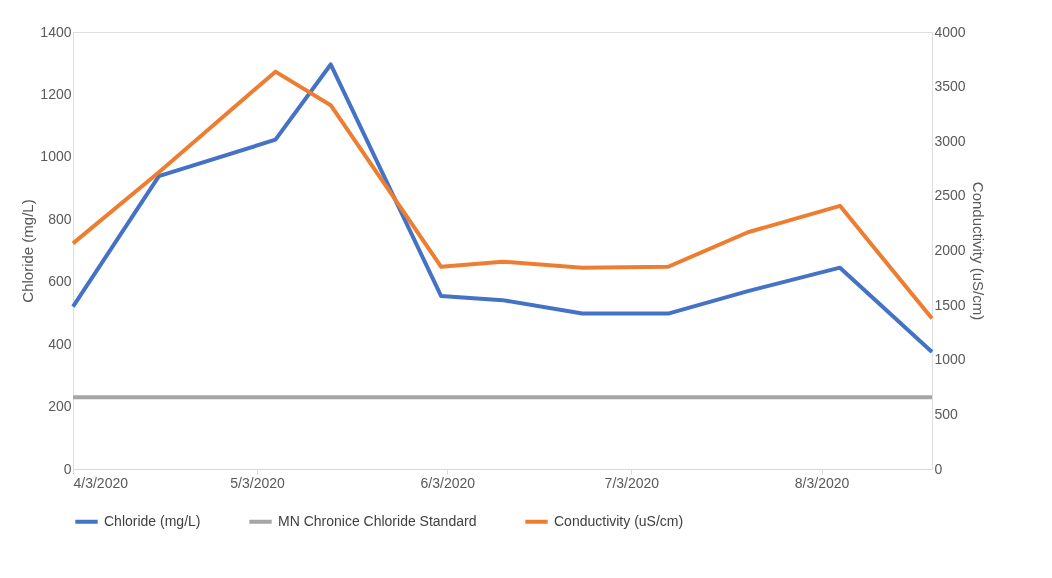 Image resolution: width=1052 pixels, height=578 pixels. I want to click on legend-label: Chloride (mg/L), so click(152, 520).